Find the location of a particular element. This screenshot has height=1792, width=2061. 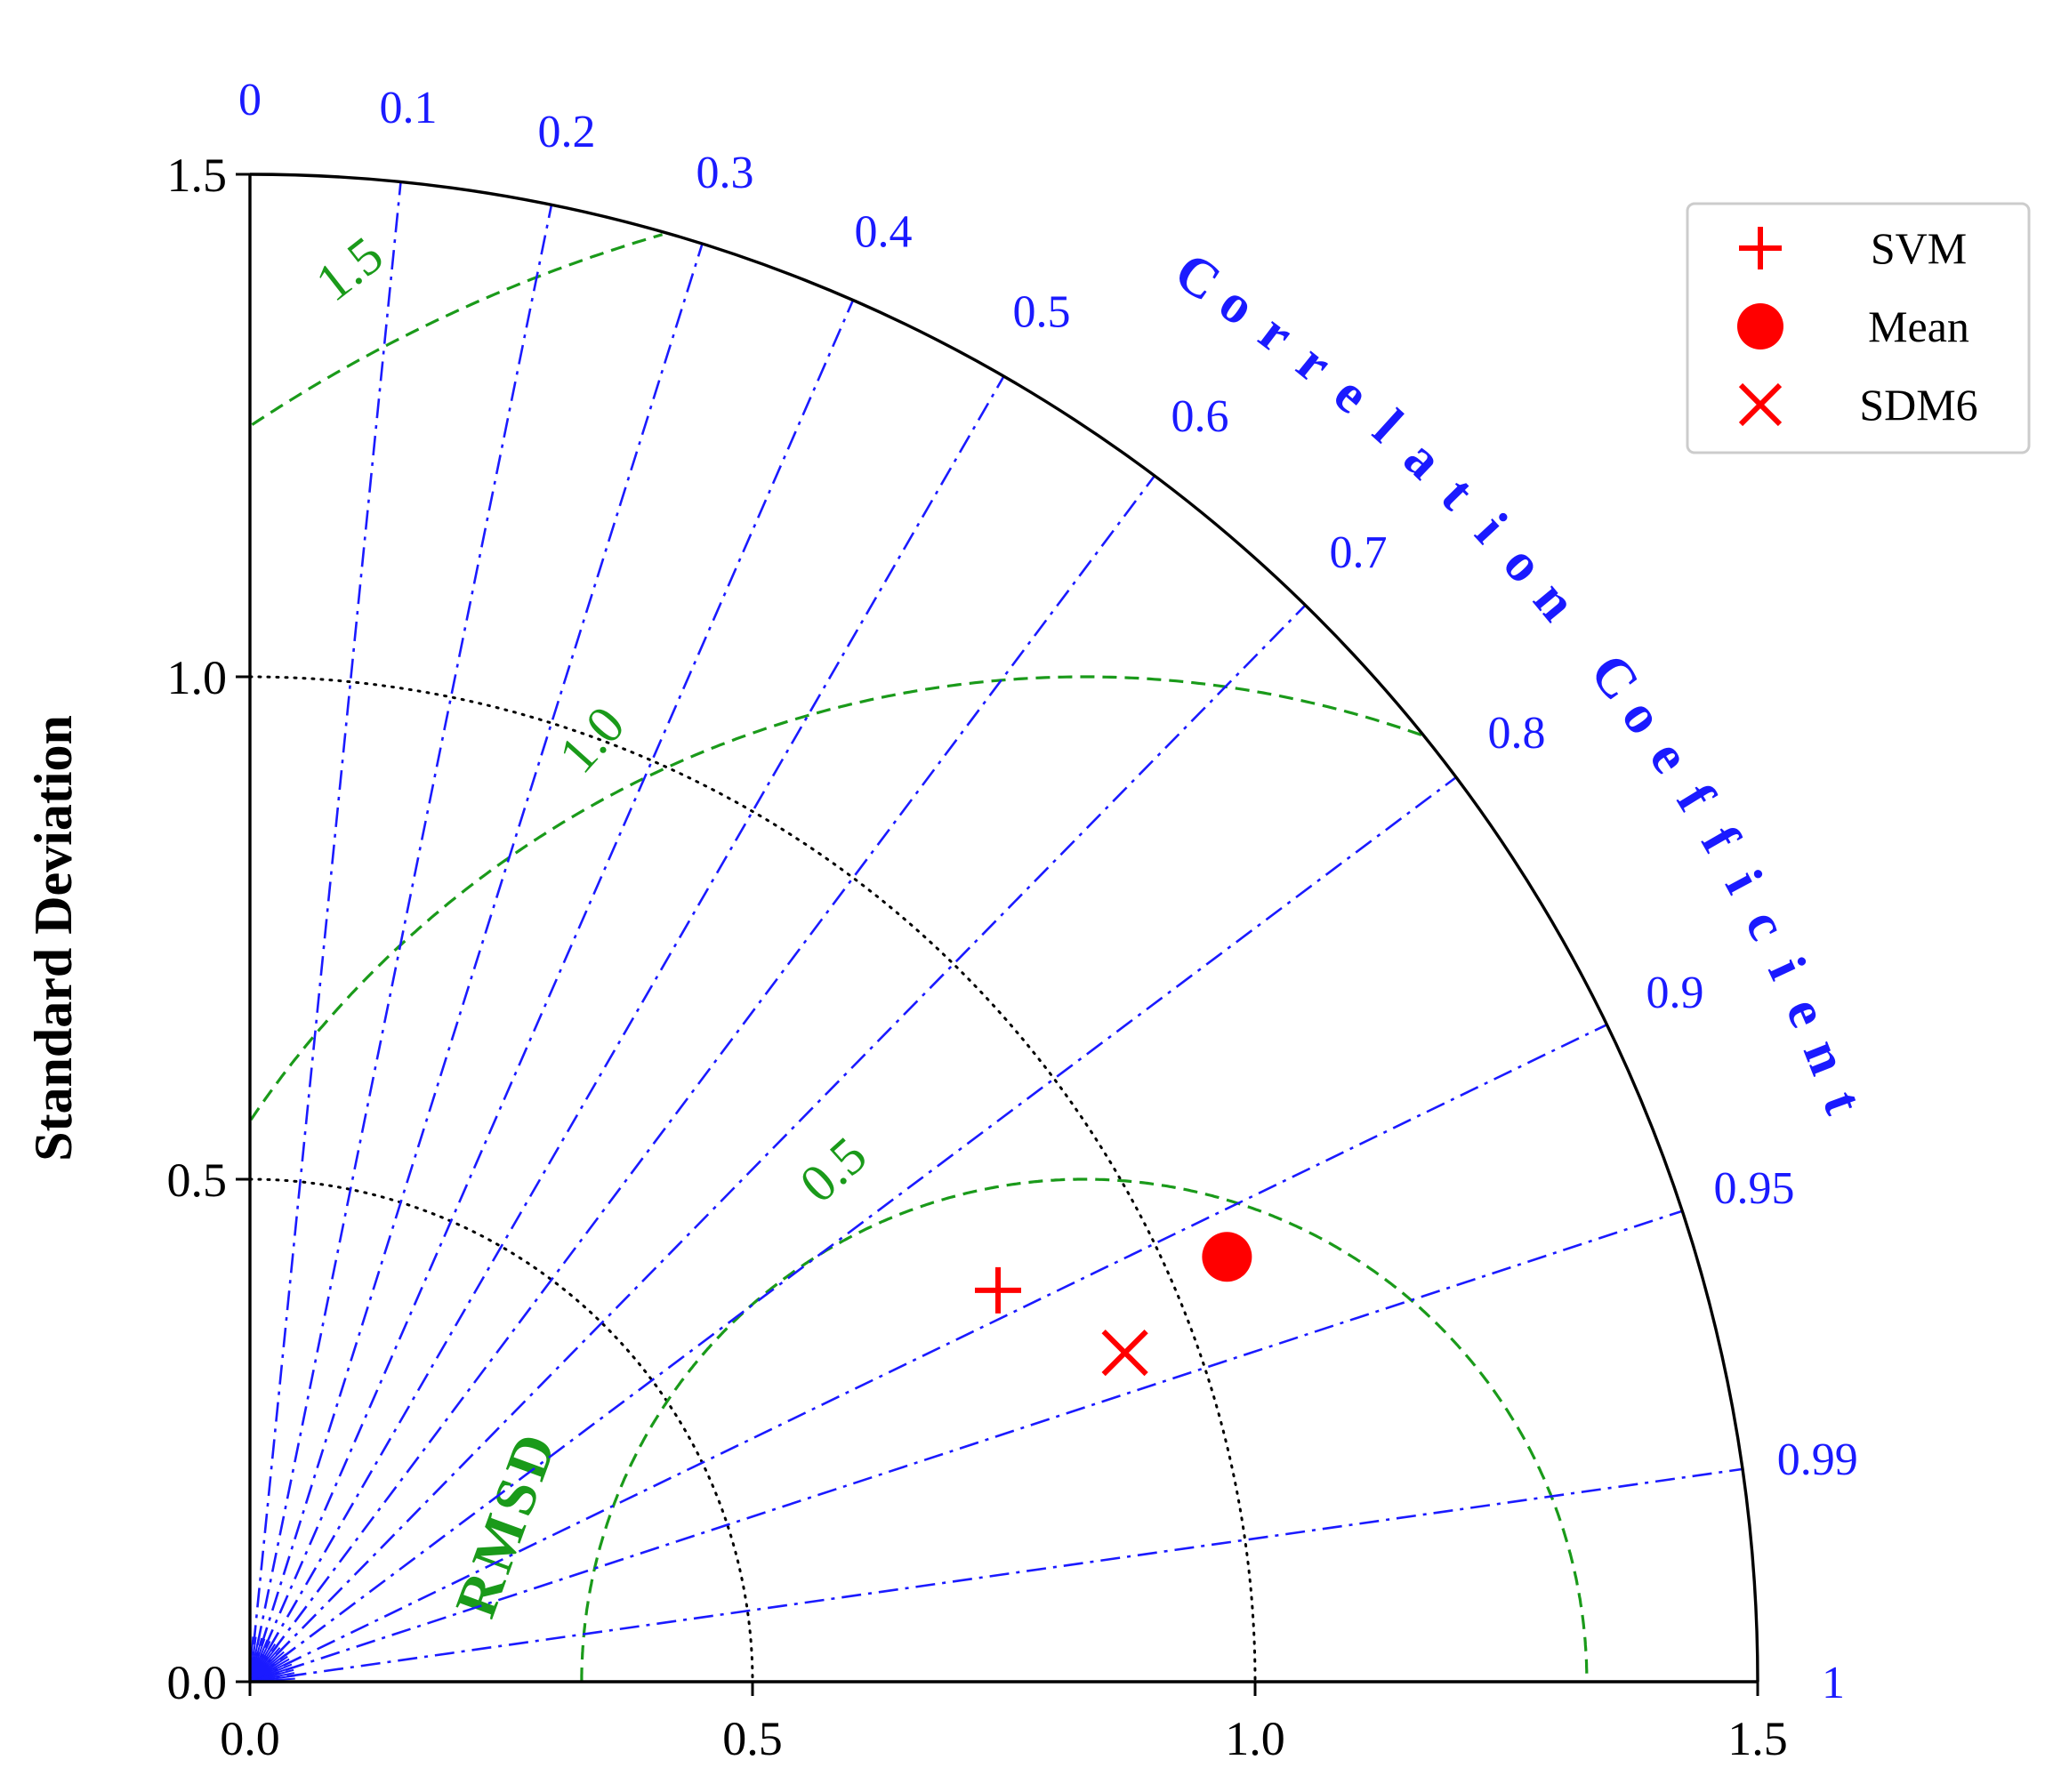

legend: SVM Mean SDM6 is located at coordinates (1858, 328).